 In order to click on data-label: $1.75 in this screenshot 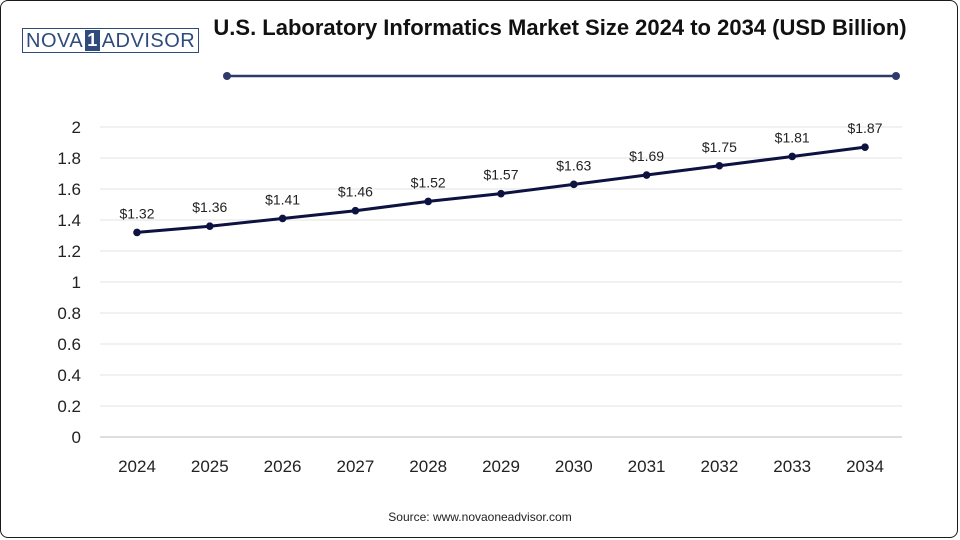, I will do `click(719, 147)`.